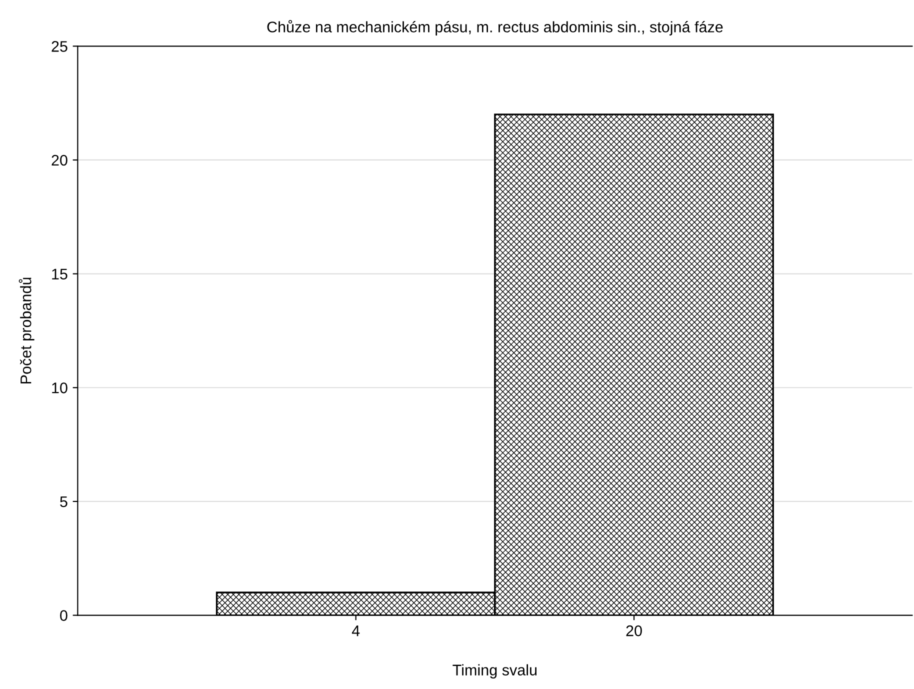  What do you see at coordinates (26, 331) in the screenshot?
I see `y-axis-title: Počet probandů` at bounding box center [26, 331].